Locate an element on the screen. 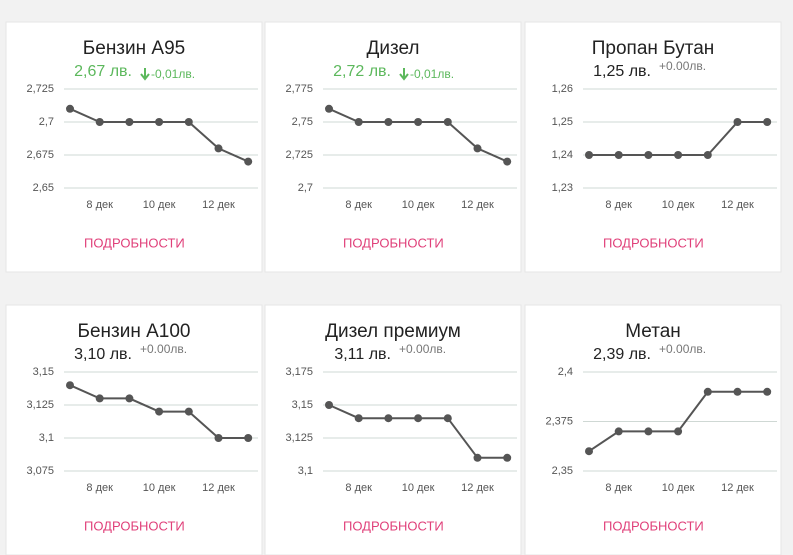  price: 3,11 лв. is located at coordinates (362, 354).